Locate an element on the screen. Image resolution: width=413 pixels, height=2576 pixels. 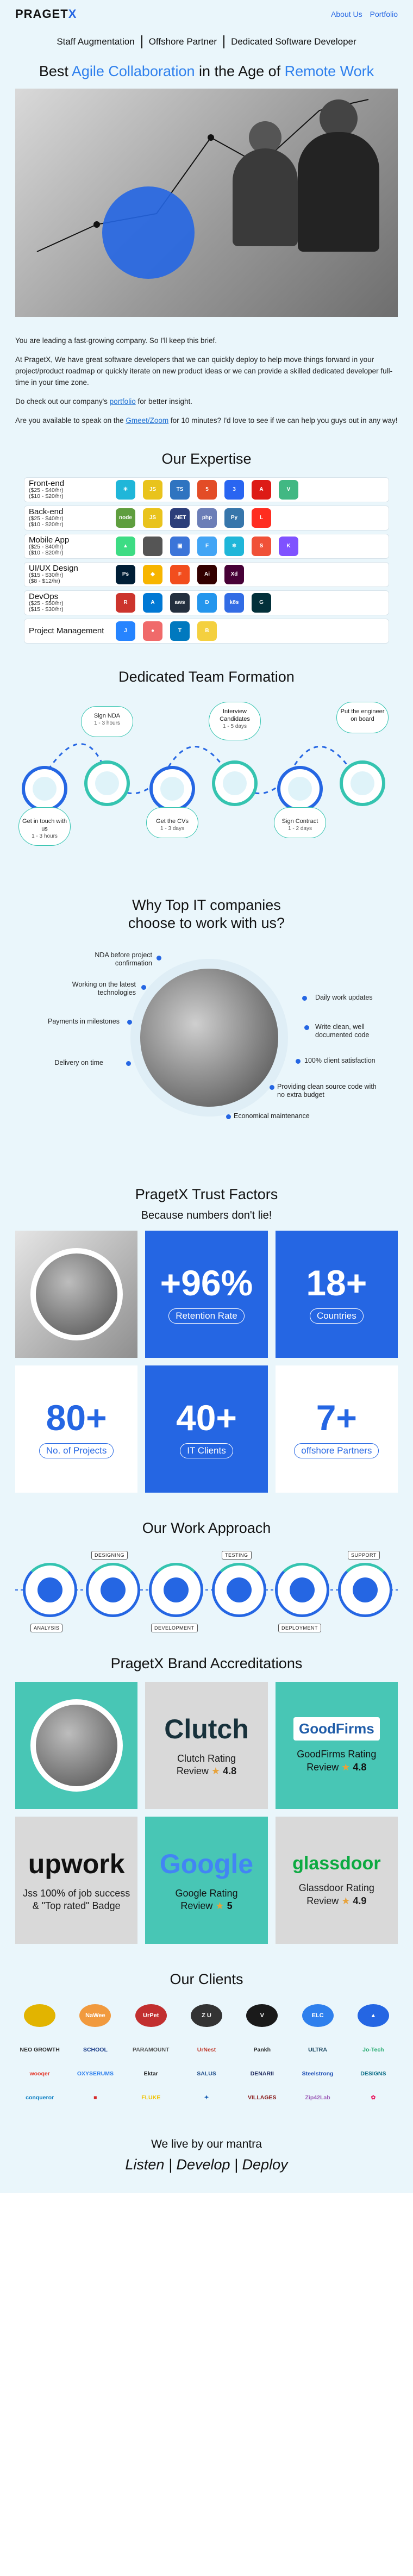
stage-tag: DESIGNING is located at coordinates (109, 1556).